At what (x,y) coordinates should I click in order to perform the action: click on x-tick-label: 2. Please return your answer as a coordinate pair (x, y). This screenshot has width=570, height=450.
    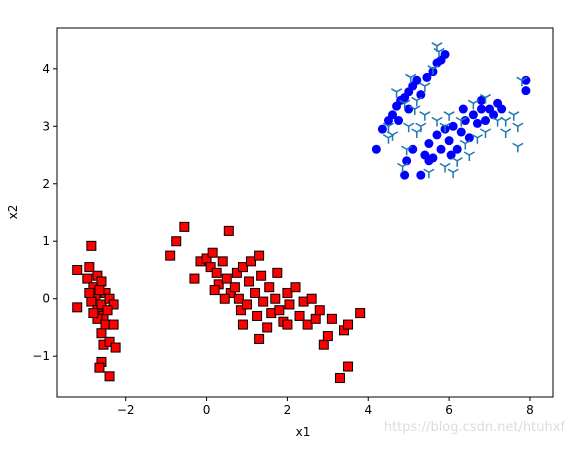
    Looking at the image, I should click on (288, 410).